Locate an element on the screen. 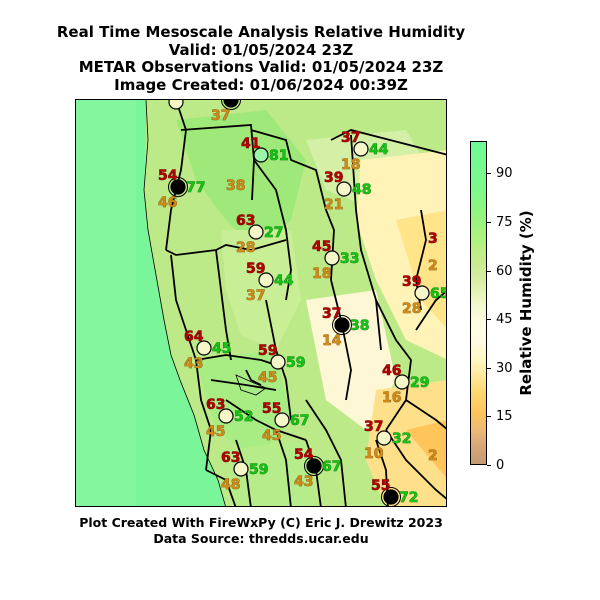 The image size is (600, 600). valley-north is located at coordinates (261, 290).